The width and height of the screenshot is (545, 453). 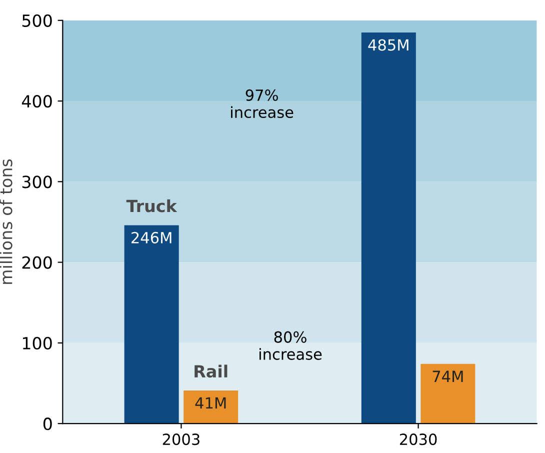 I want to click on annotation: 80% increase, so click(x=291, y=345).